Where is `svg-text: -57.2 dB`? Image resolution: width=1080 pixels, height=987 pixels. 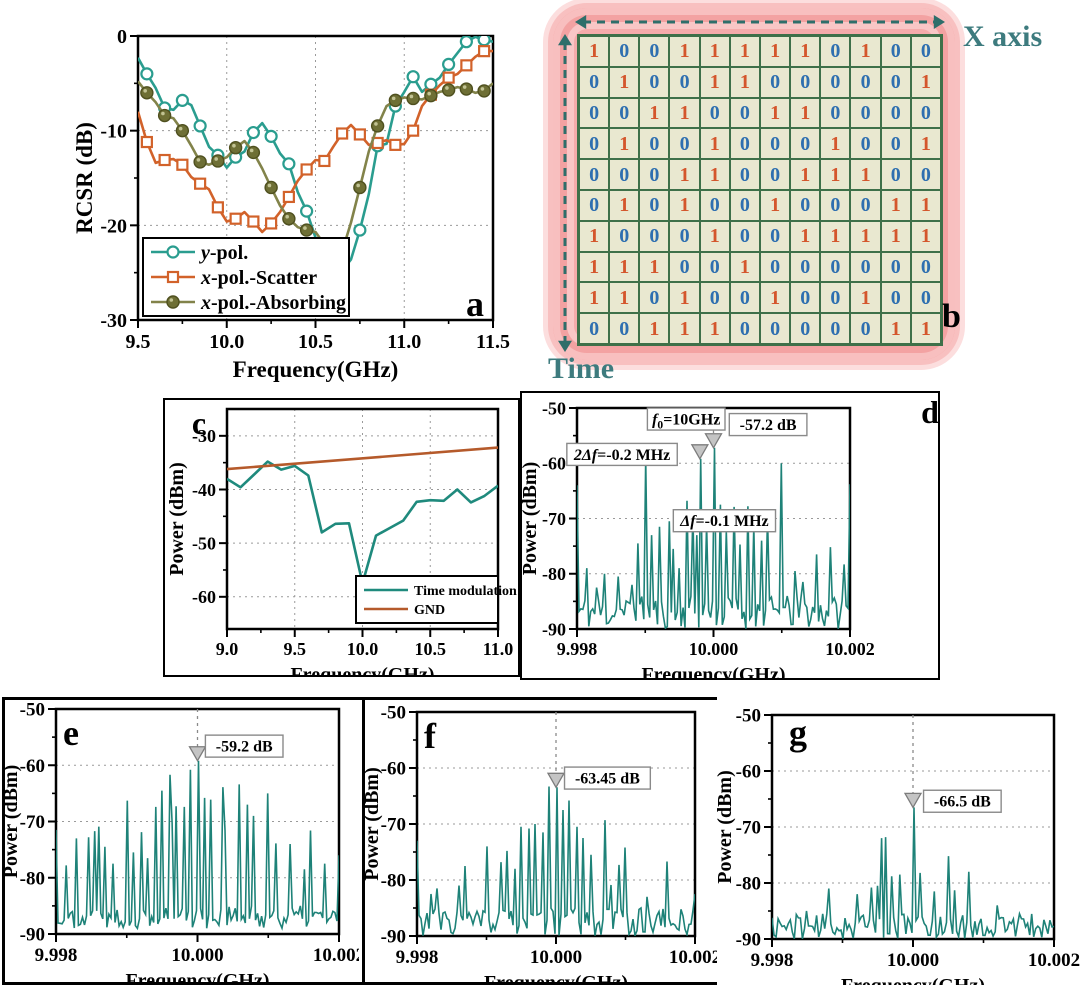
svg-text: -57.2 dB is located at coordinates (768, 425).